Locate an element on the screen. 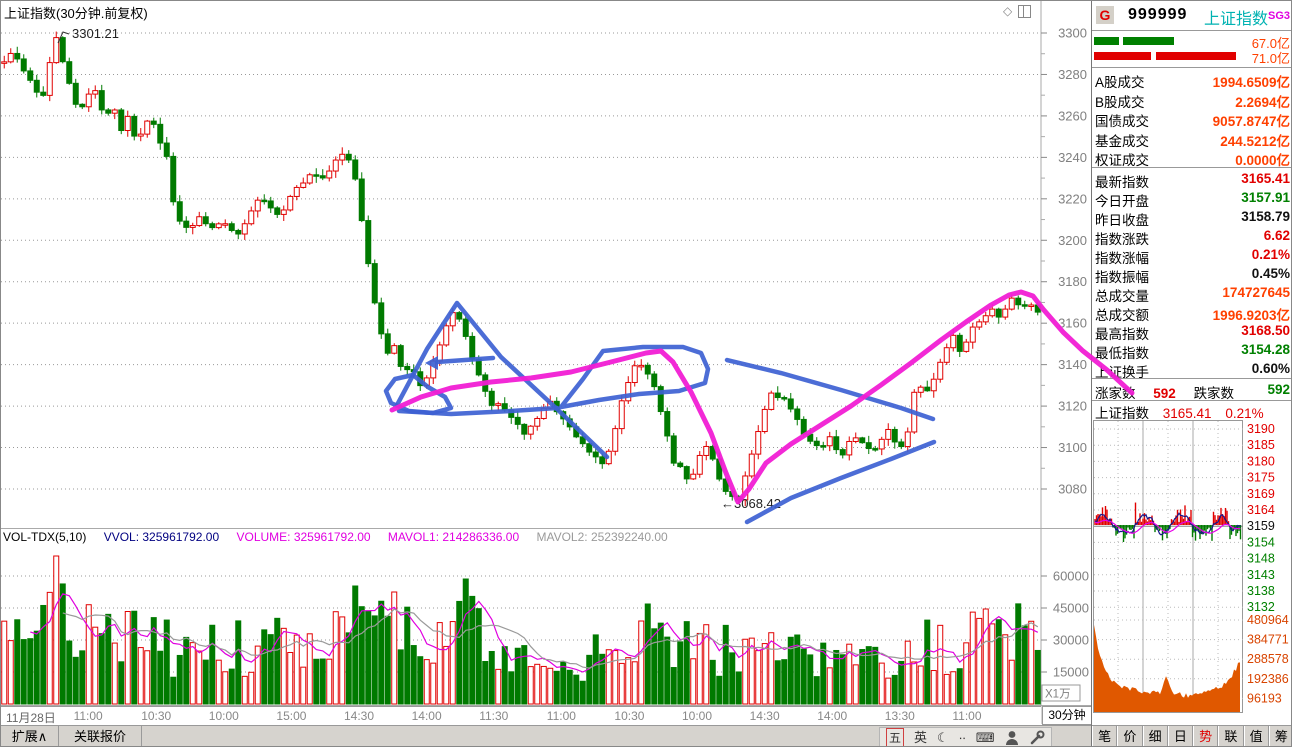  row-label: 基金成交 is located at coordinates (1122, 141).